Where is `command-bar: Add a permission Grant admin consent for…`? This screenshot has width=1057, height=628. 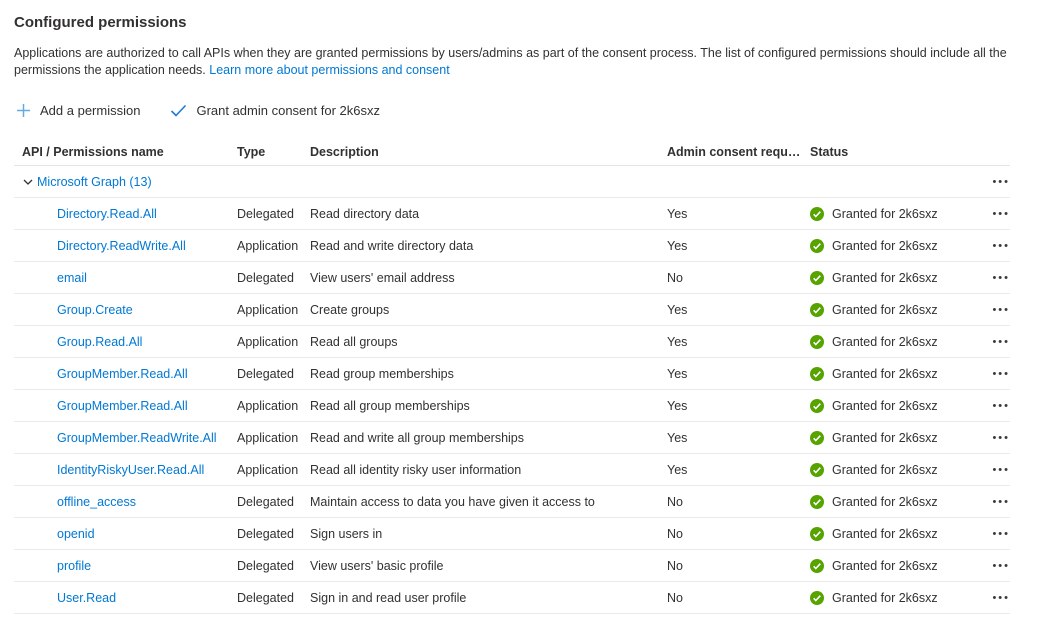
command-bar: Add a permission Grant admin consent for… is located at coordinates (529, 110).